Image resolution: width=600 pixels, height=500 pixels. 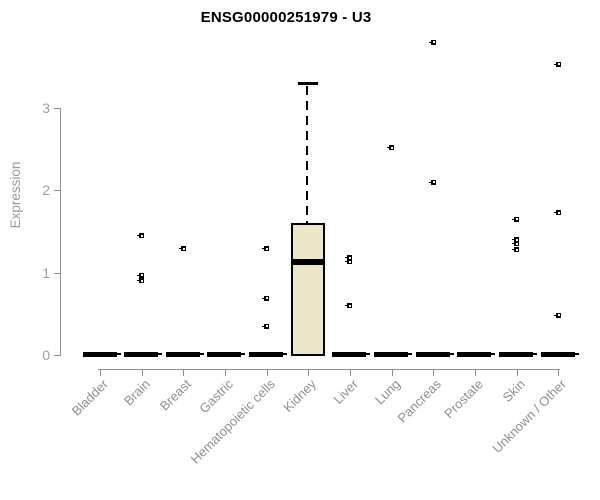 What do you see at coordinates (529, 416) in the screenshot?
I see `x-tick-label: Unknown / Other` at bounding box center [529, 416].